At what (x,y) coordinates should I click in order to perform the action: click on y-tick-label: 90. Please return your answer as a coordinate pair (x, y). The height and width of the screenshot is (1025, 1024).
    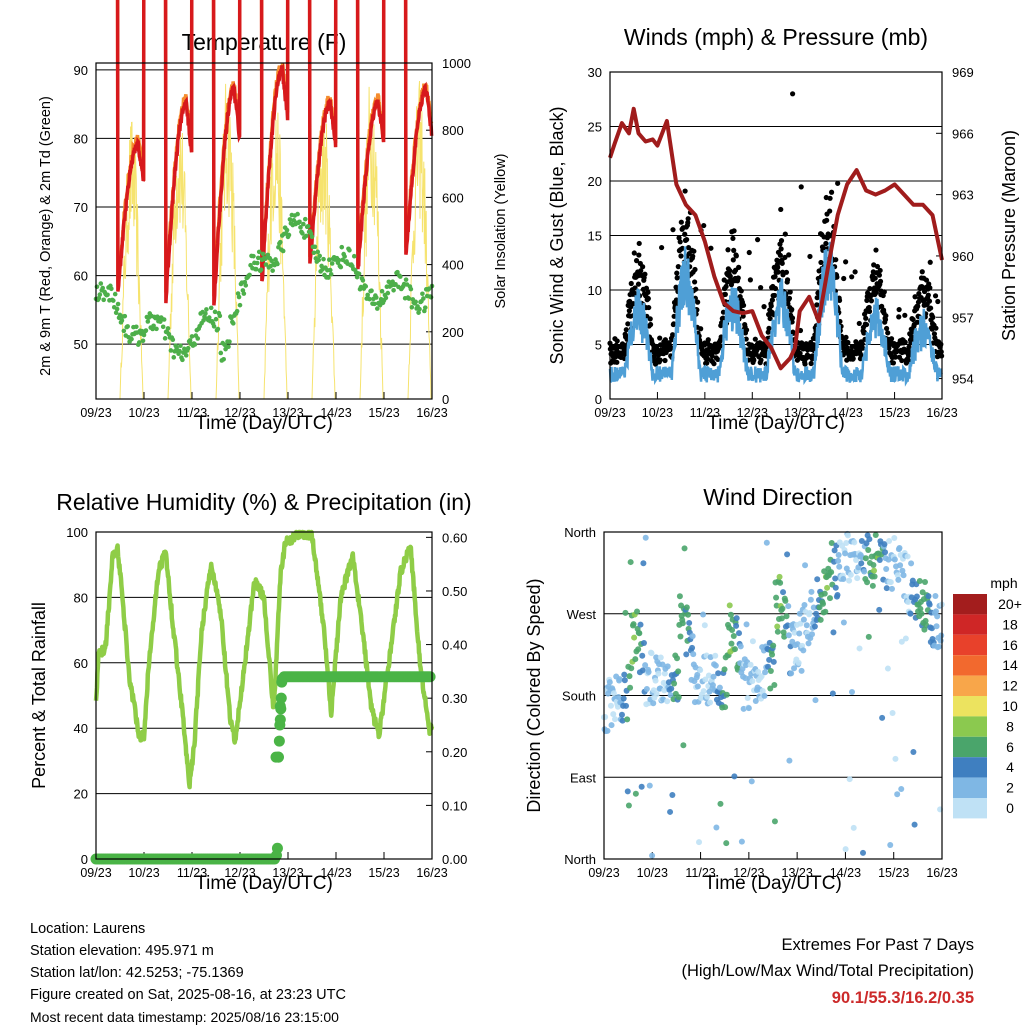
    Looking at the image, I should click on (81, 70).